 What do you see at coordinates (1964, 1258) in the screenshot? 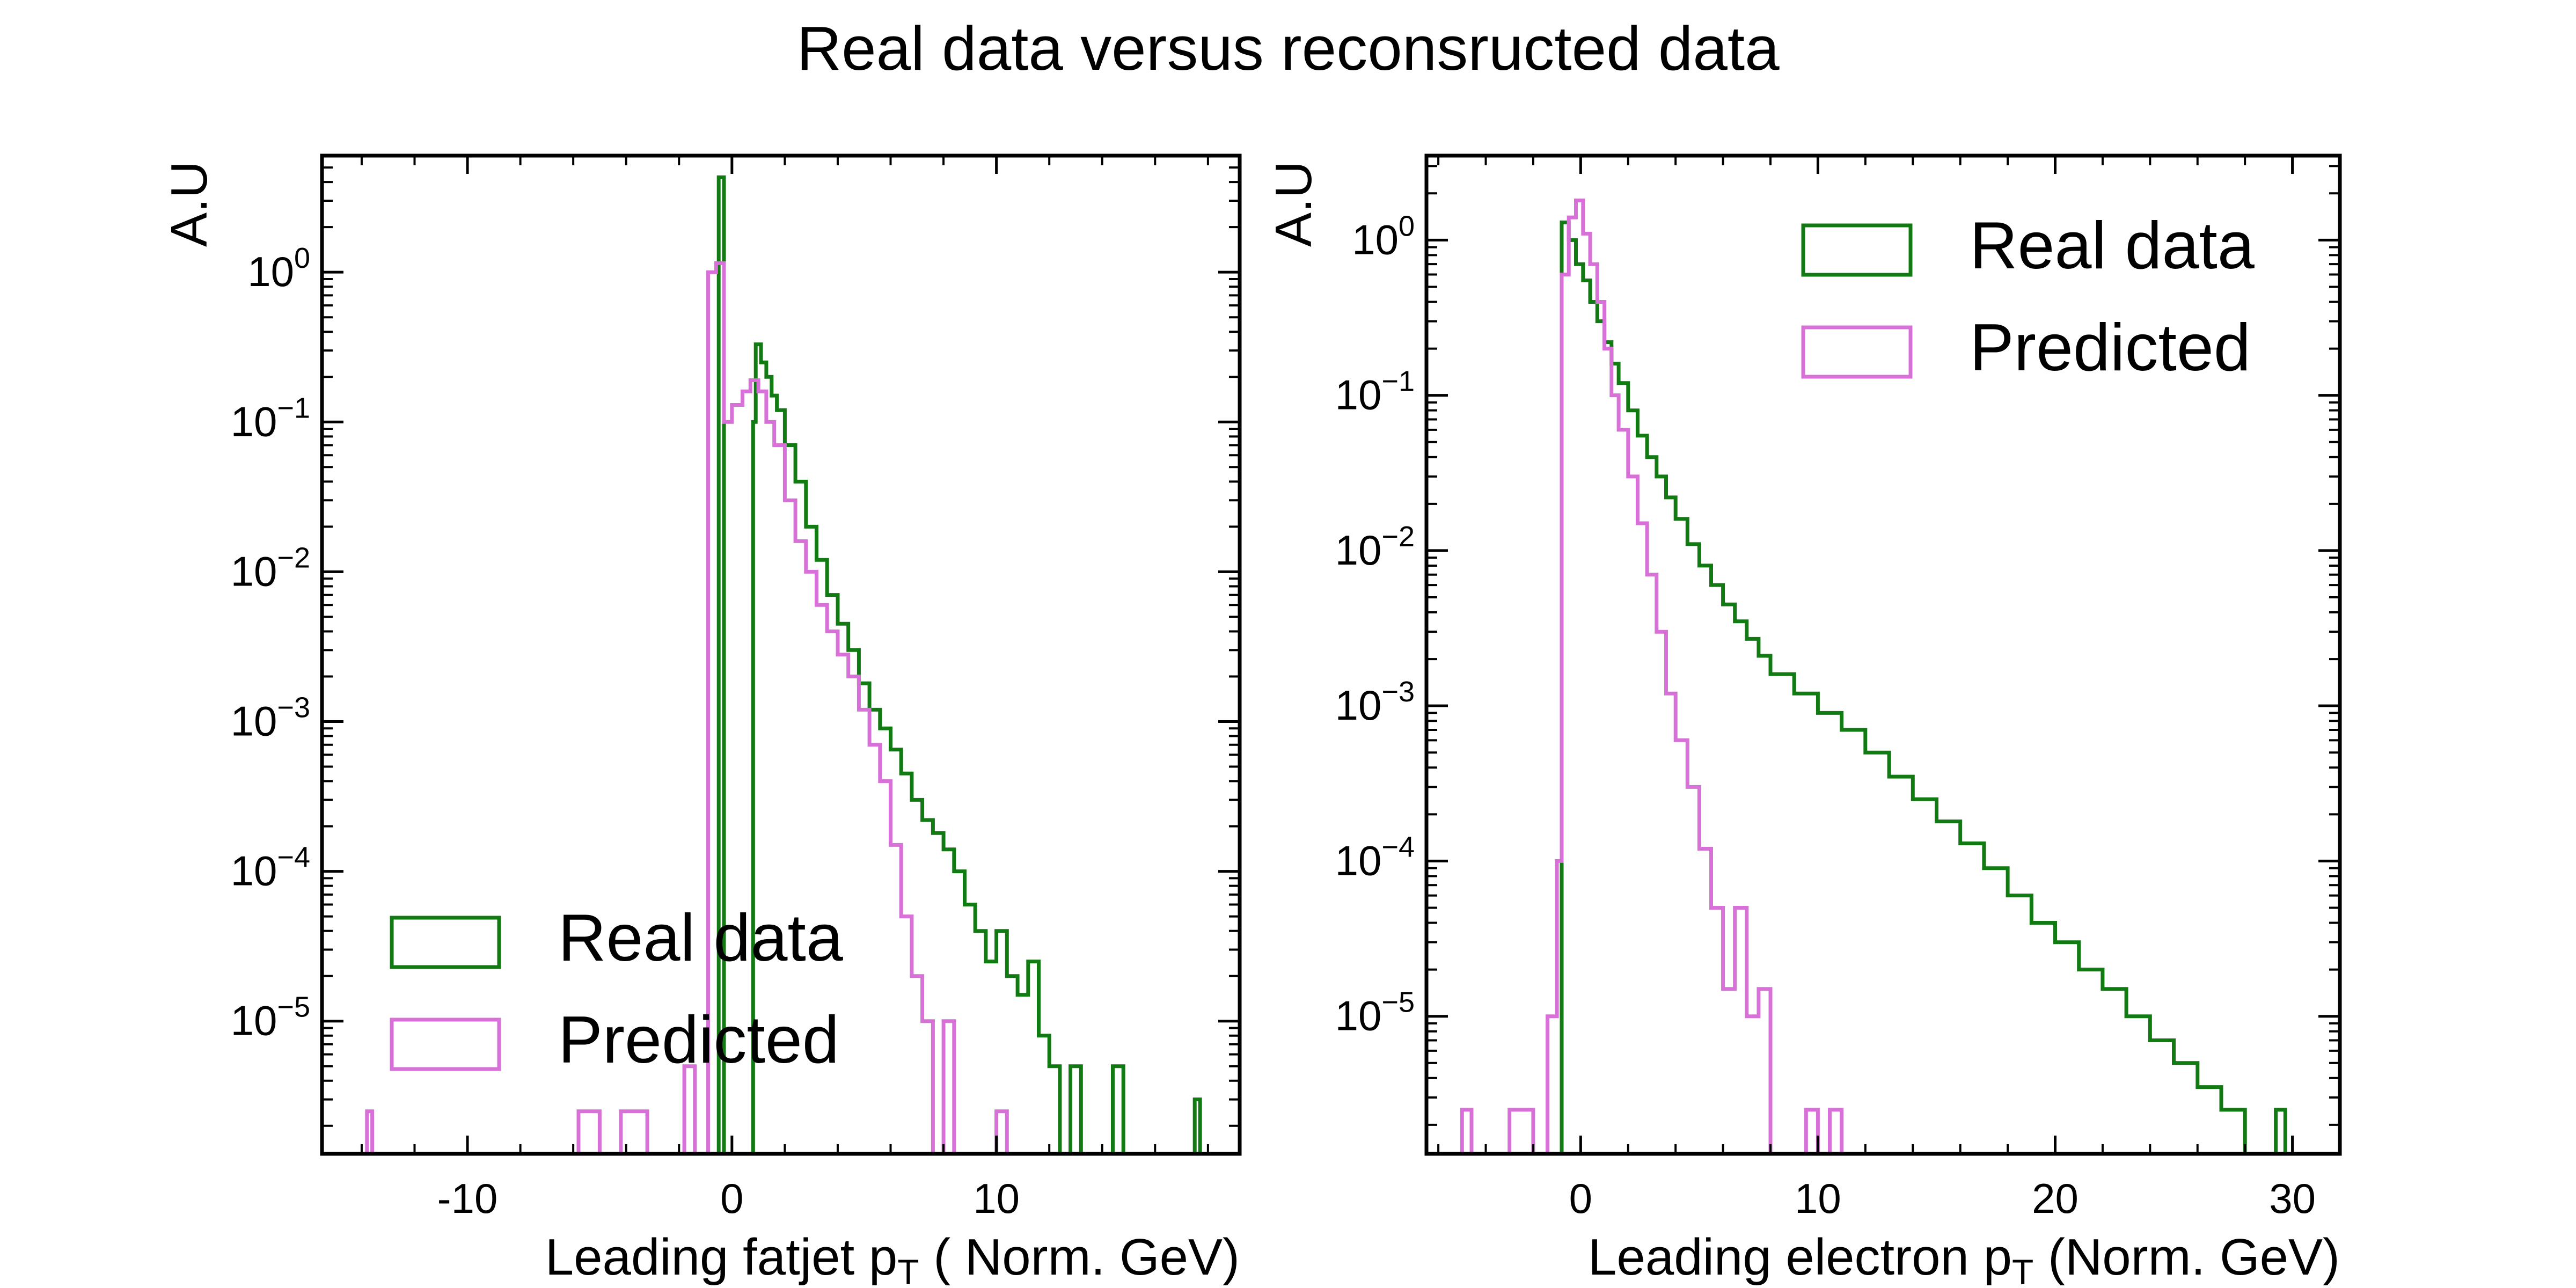
I see `x-axis-label: Leading electron pT (Norm. GeV)` at bounding box center [1964, 1258].